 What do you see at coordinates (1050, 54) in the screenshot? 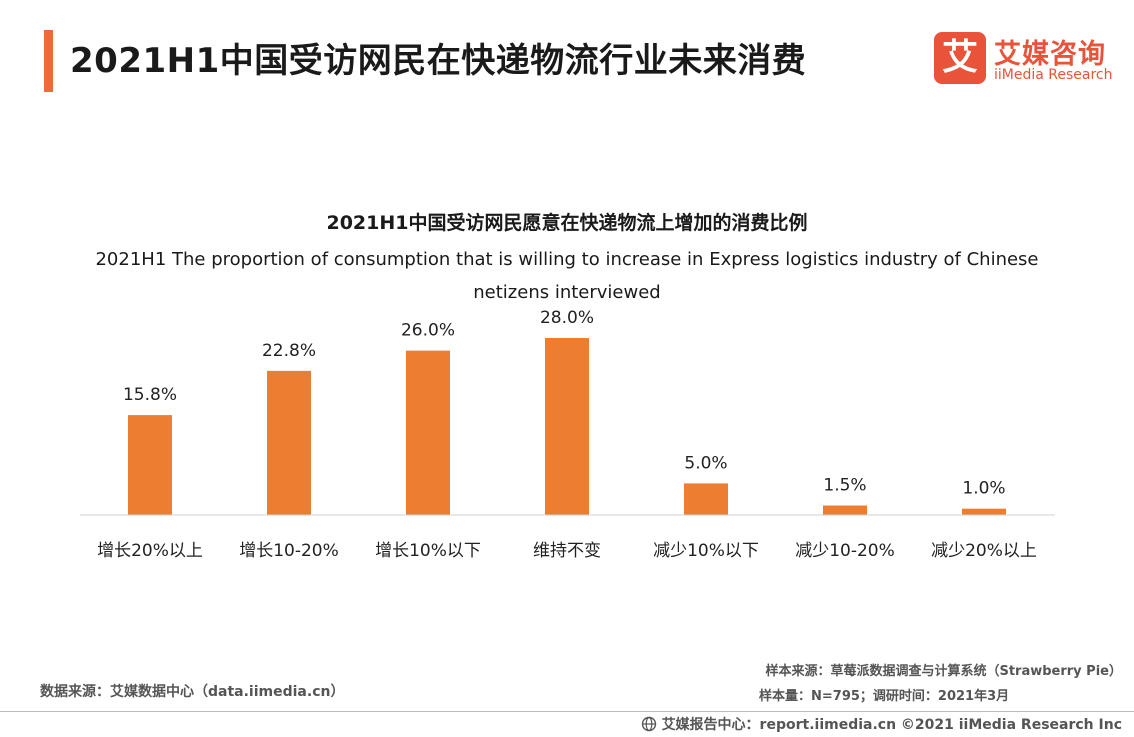
I see `logo-name-cn: 艾媒咨询` at bounding box center [1050, 54].